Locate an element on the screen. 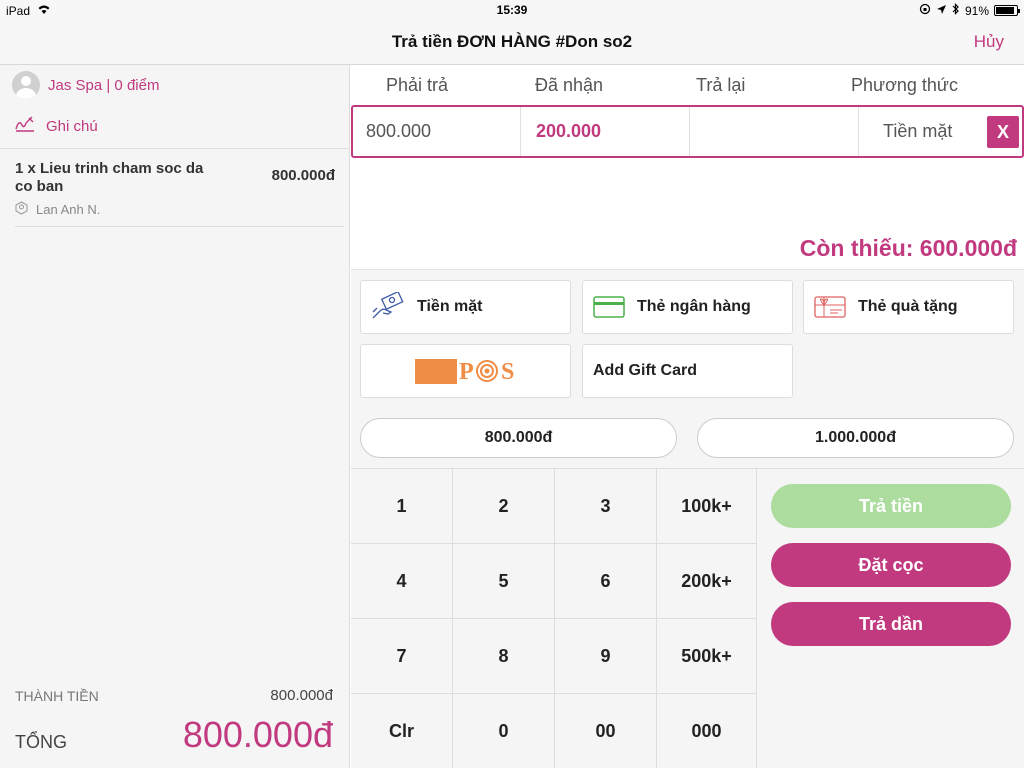 The height and width of the screenshot is (768, 1024). header-payment-method: Phương thức is located at coordinates (904, 85).